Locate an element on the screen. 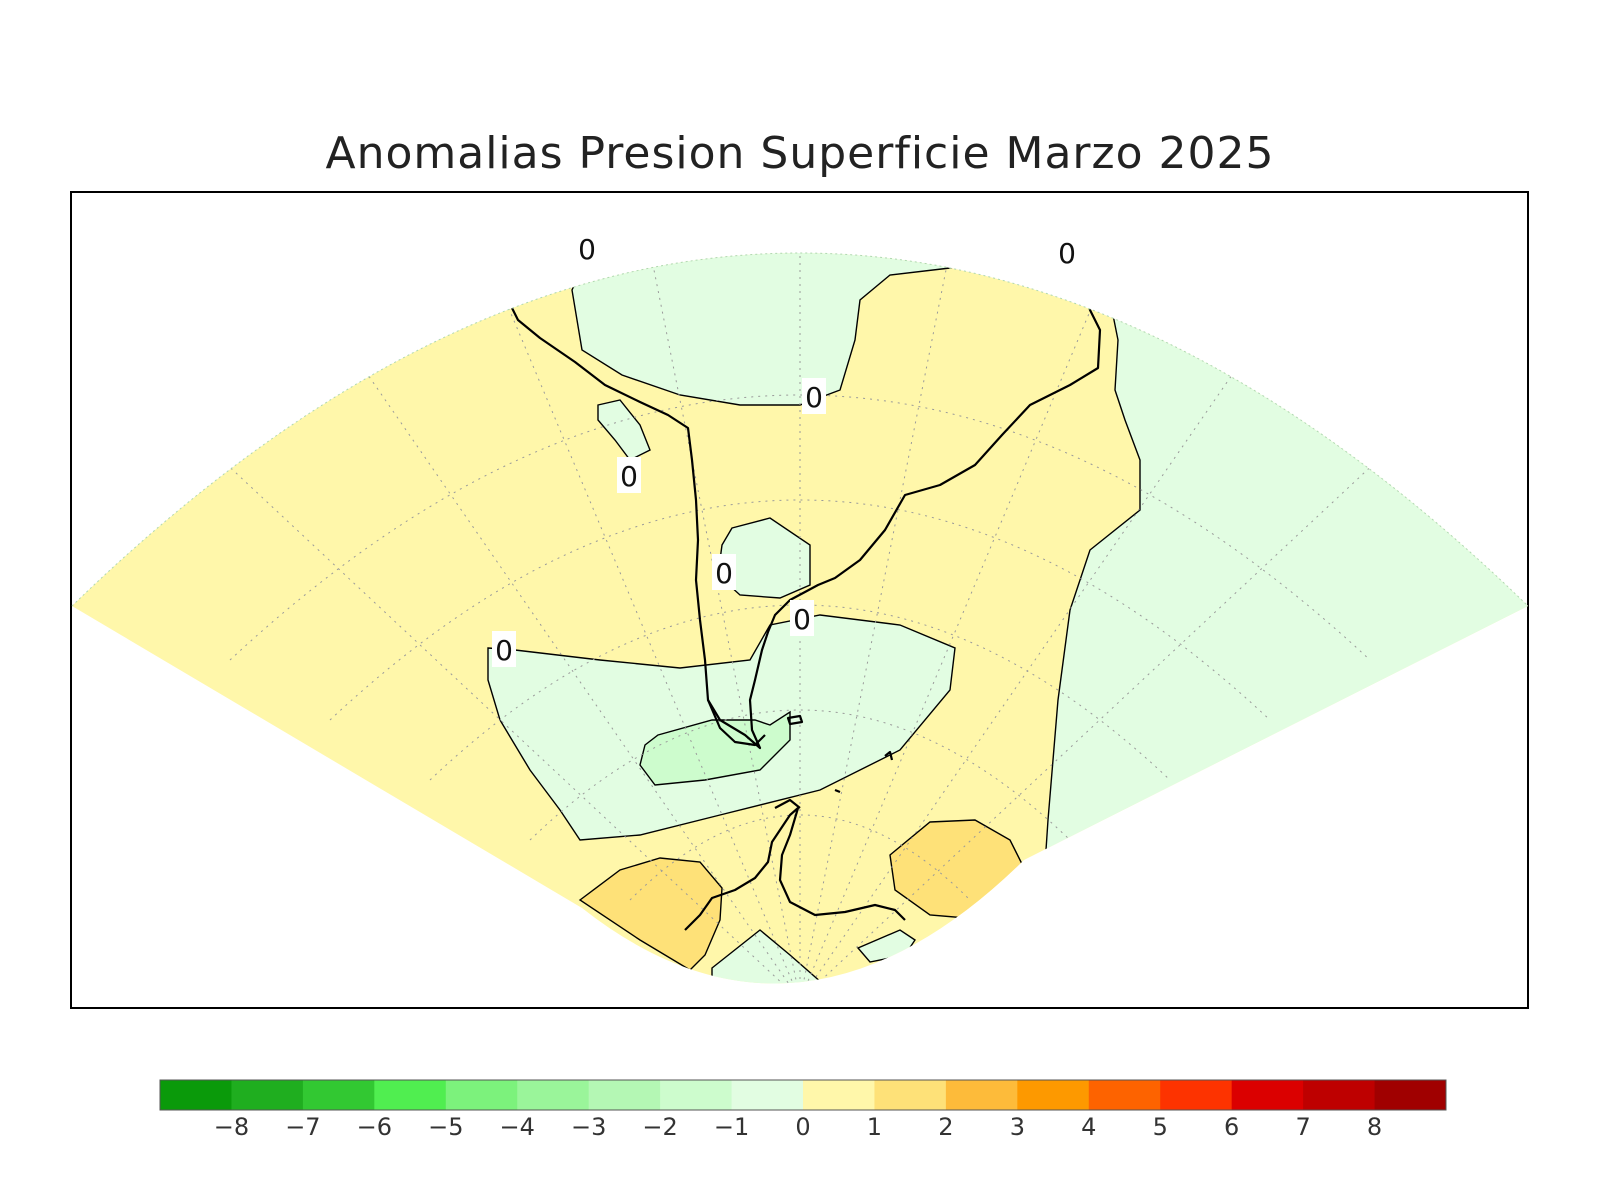  contour-label-3: 0 is located at coordinates (814, 396).